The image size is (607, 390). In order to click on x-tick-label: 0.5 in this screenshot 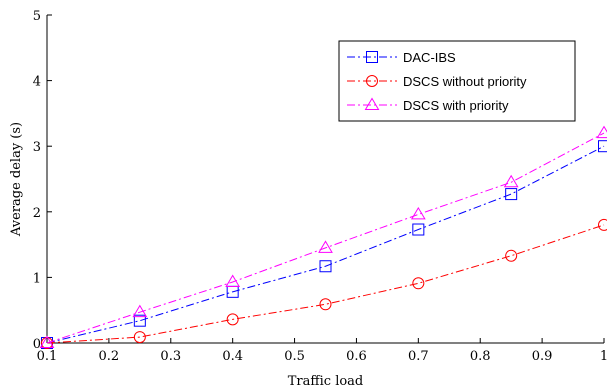, I will do `click(294, 356)`.